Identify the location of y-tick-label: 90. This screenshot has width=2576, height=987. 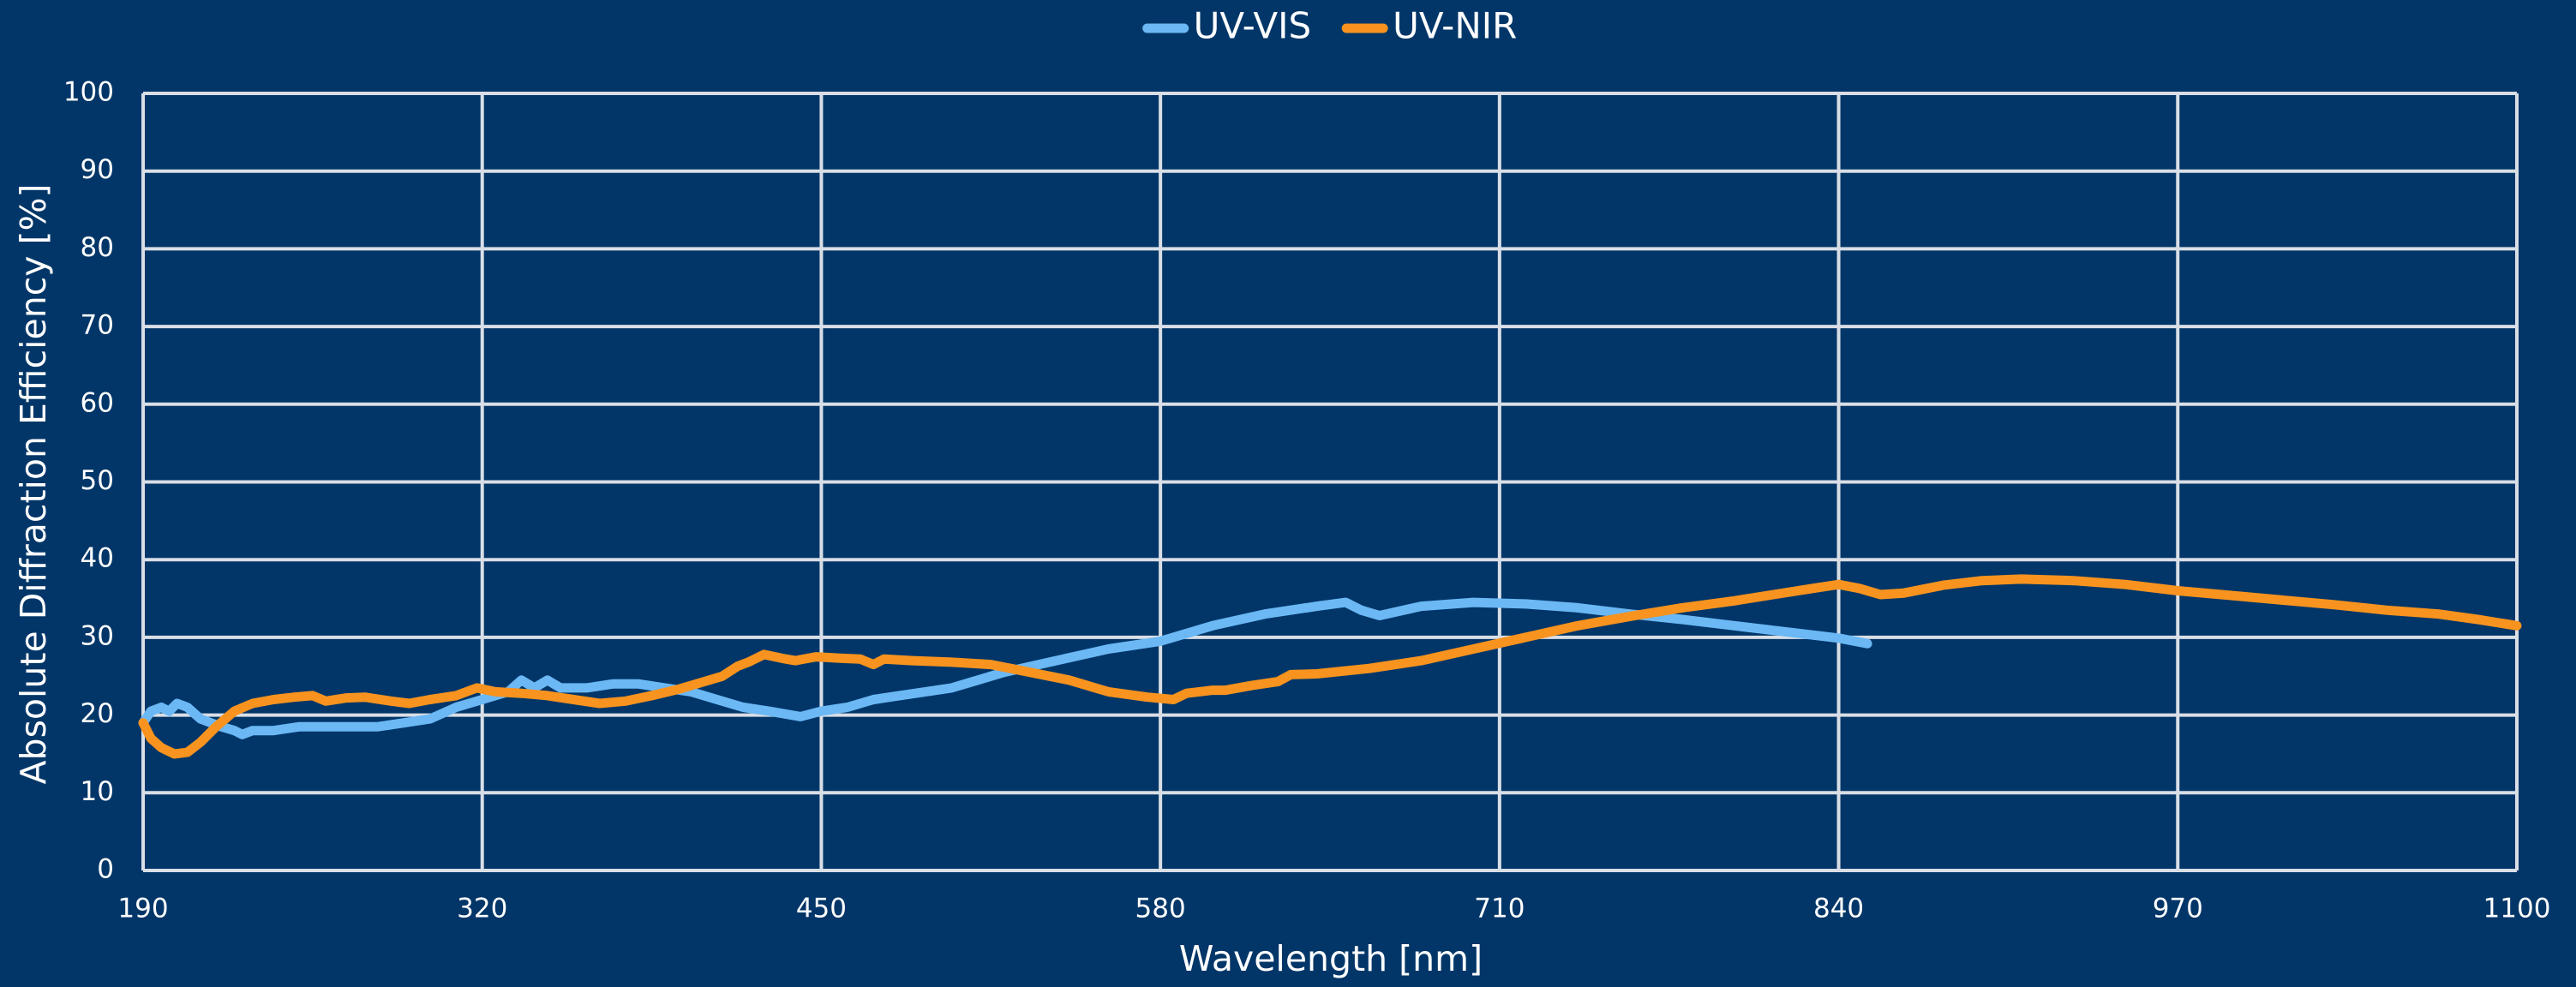
(97, 169).